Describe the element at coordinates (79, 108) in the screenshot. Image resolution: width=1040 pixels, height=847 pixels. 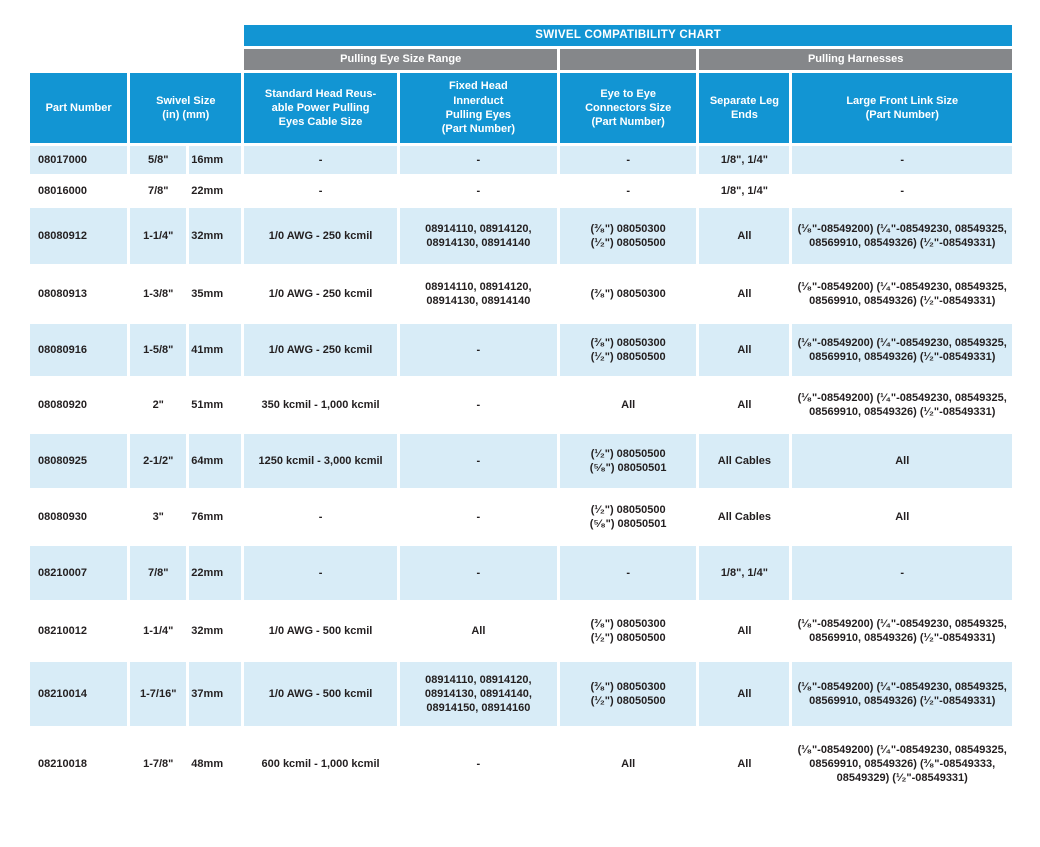
I see `col-header-part-number: Part Number` at that location.